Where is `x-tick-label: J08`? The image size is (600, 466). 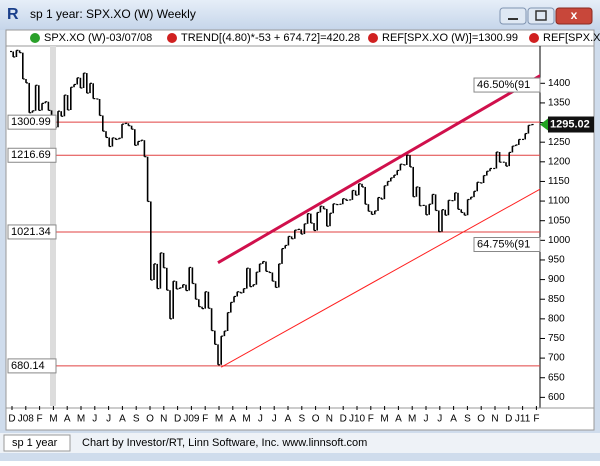
x-tick-label: J08 is located at coordinates (26, 419).